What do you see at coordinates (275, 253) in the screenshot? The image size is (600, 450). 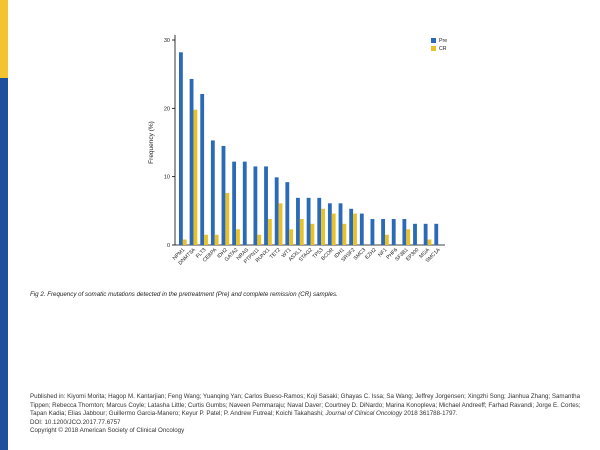 I see `x-tick-label: TET2` at bounding box center [275, 253].